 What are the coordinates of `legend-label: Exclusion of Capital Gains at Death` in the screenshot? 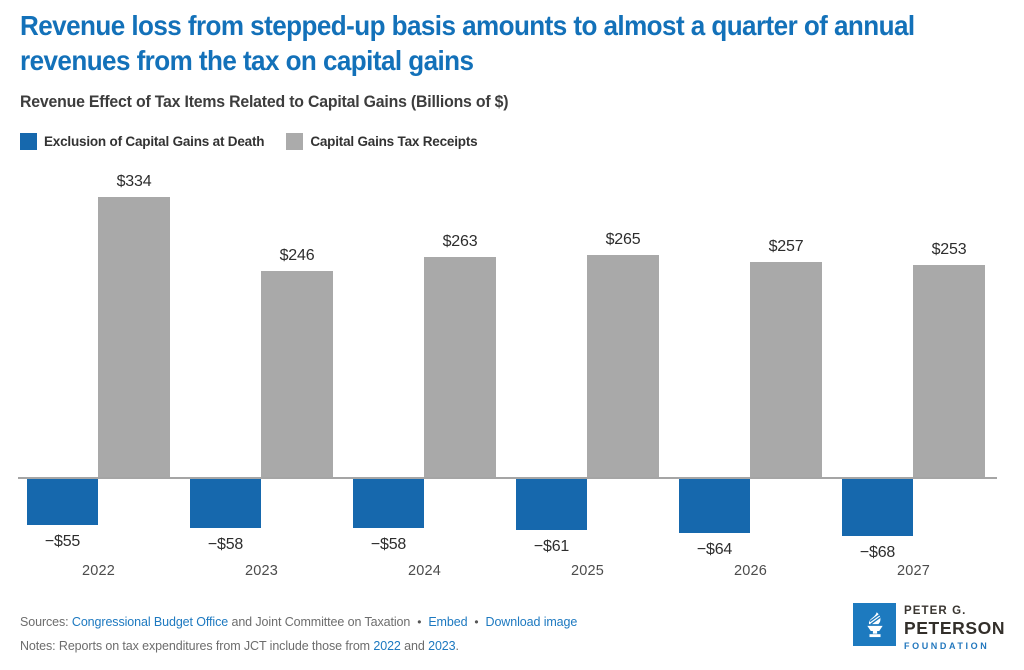 It's located at (154, 141).